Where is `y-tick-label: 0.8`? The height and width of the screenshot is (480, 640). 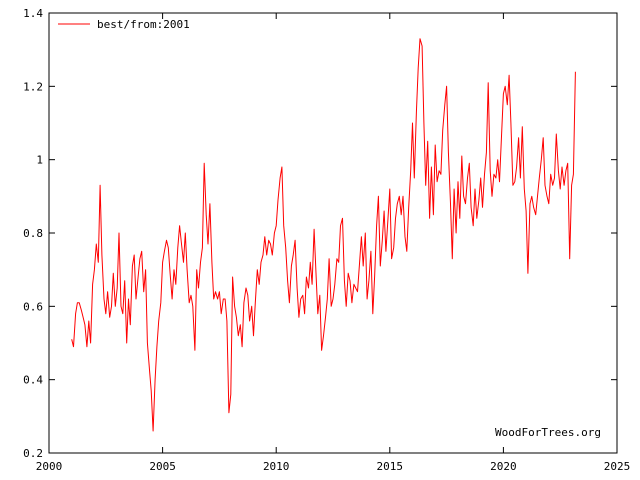
y-tick-label: 0.8 is located at coordinates (33, 233).